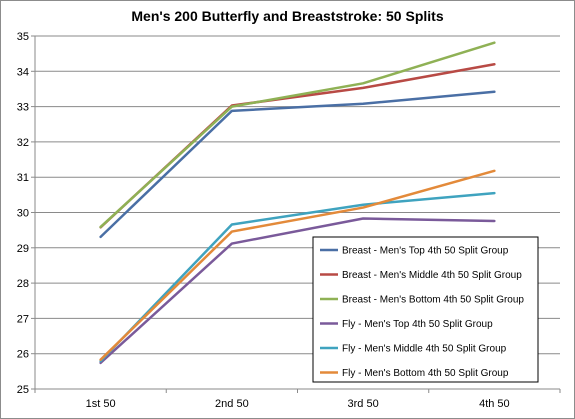 The width and height of the screenshot is (575, 419). What do you see at coordinates (23, 143) in the screenshot?
I see `y-tick-label: 32` at bounding box center [23, 143].